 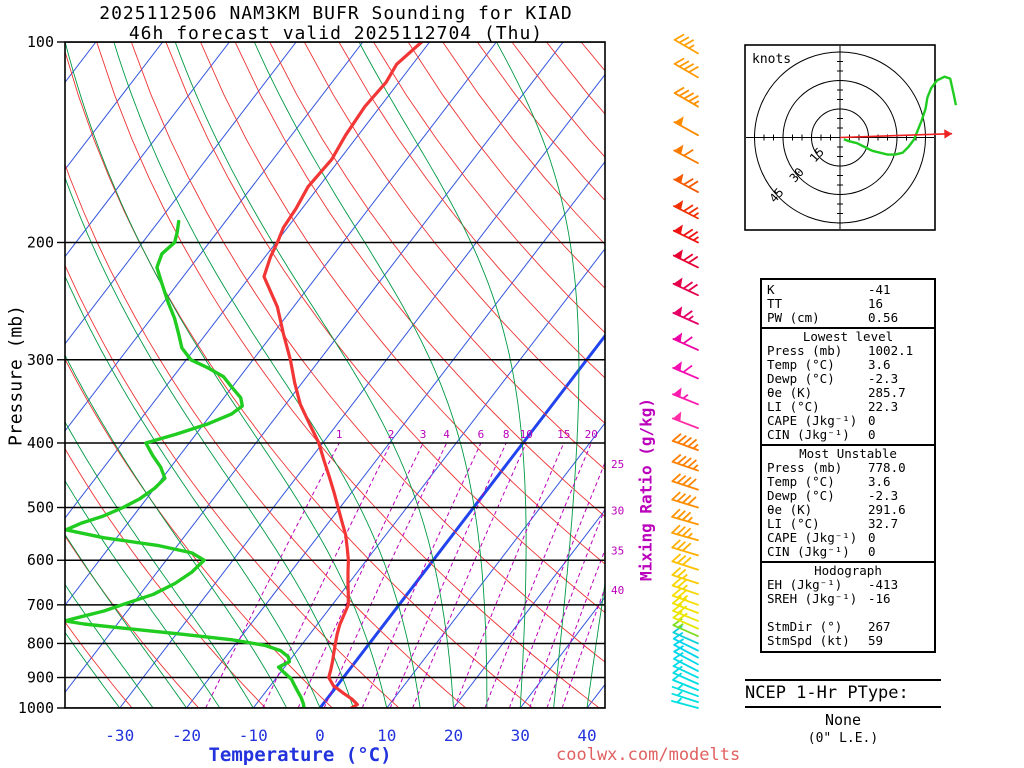 I want to click on storm-motion-arrow-head, so click(x=948, y=134).